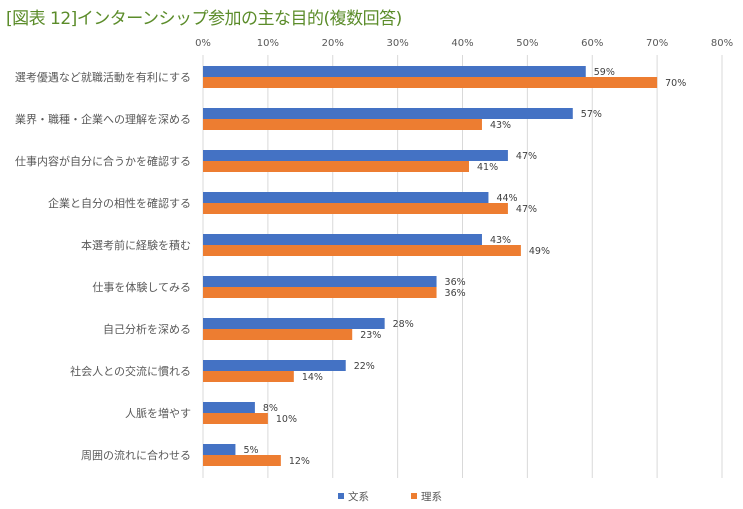 Image resolution: width=743 pixels, height=509 pixels. What do you see at coordinates (103, 161) in the screenshot?
I see `category-label: 仕事内容が自分に合うかを確認する` at bounding box center [103, 161].